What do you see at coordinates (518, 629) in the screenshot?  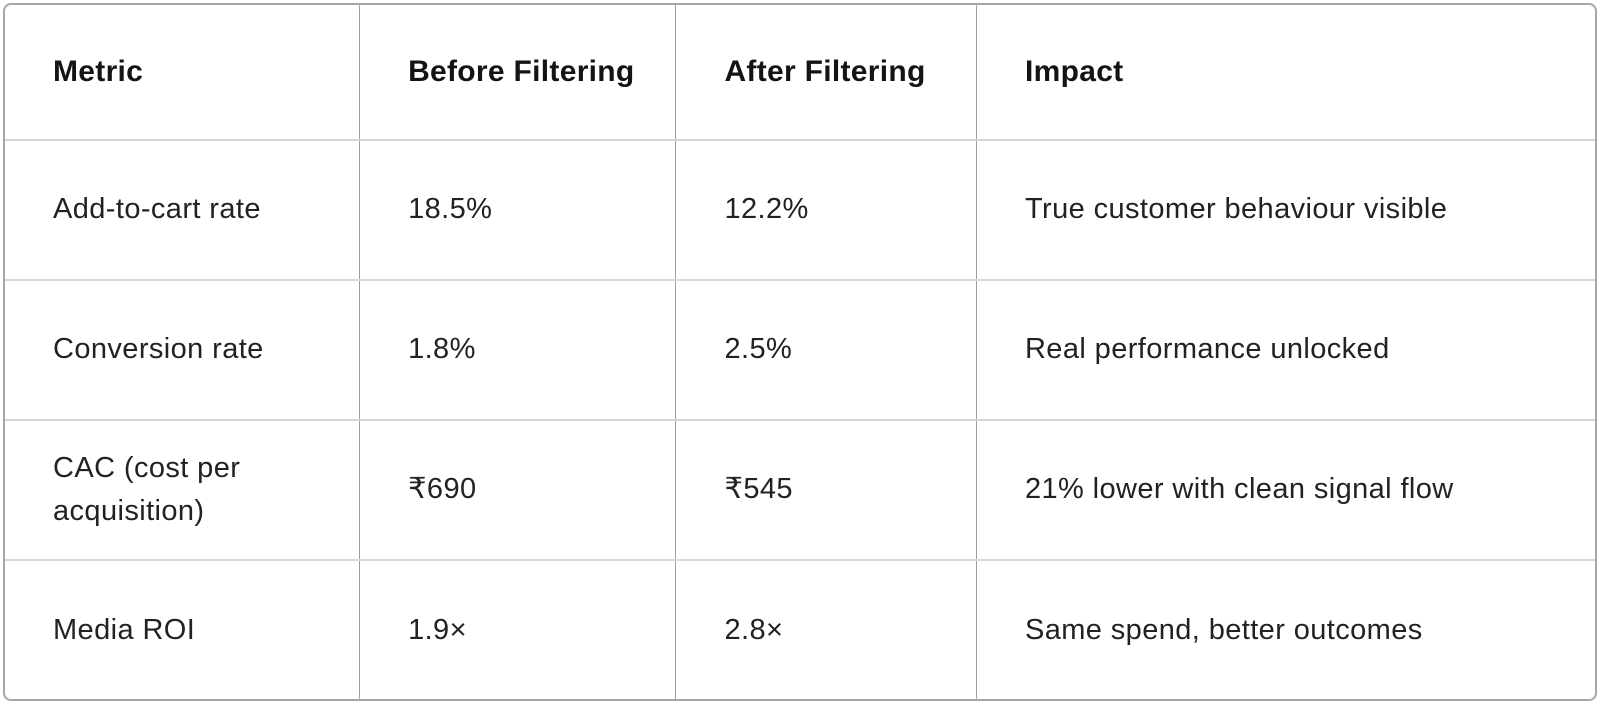 I see `cell-before-value: 1.9×` at bounding box center [518, 629].